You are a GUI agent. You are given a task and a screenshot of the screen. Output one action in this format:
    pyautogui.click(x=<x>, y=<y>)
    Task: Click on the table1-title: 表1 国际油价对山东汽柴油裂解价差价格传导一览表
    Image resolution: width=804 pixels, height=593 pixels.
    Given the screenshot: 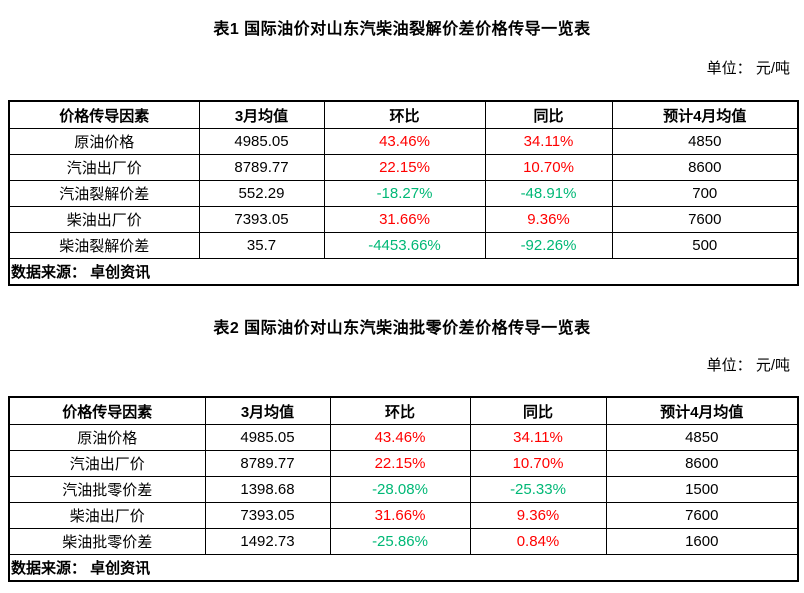 What is the action you would take?
    pyautogui.click(x=402, y=29)
    